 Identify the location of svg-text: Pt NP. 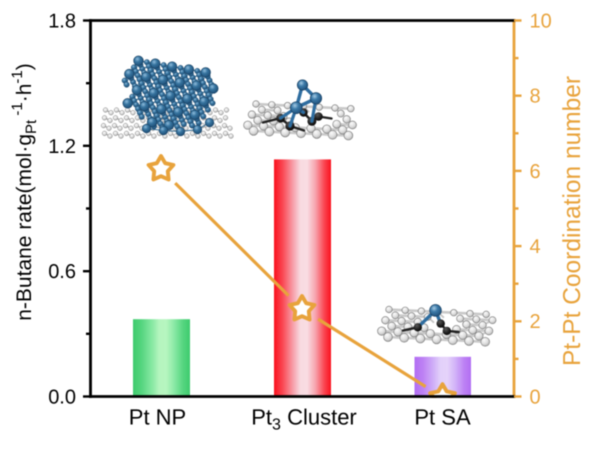
(157, 417).